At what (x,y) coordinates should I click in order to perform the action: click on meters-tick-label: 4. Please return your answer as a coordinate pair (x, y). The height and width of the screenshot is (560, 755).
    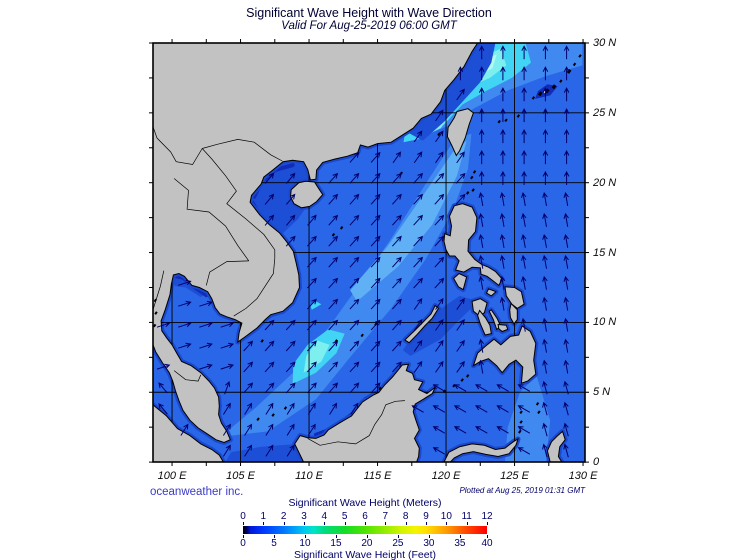
    Looking at the image, I should click on (324, 516).